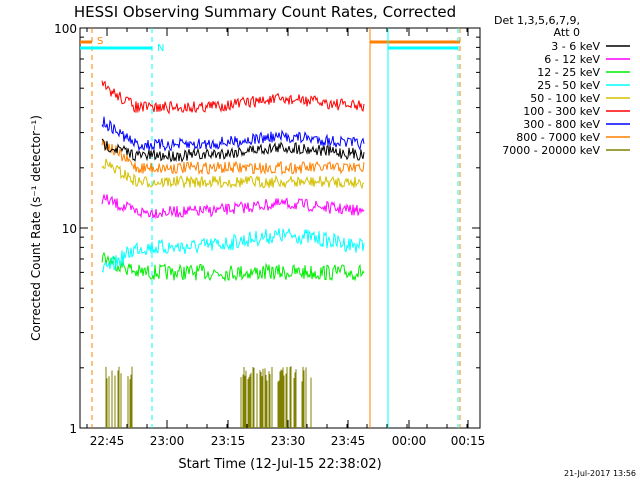 The width and height of the screenshot is (640, 480). Describe the element at coordinates (233, 267) in the screenshot. I see `series-12-25-kev` at that location.